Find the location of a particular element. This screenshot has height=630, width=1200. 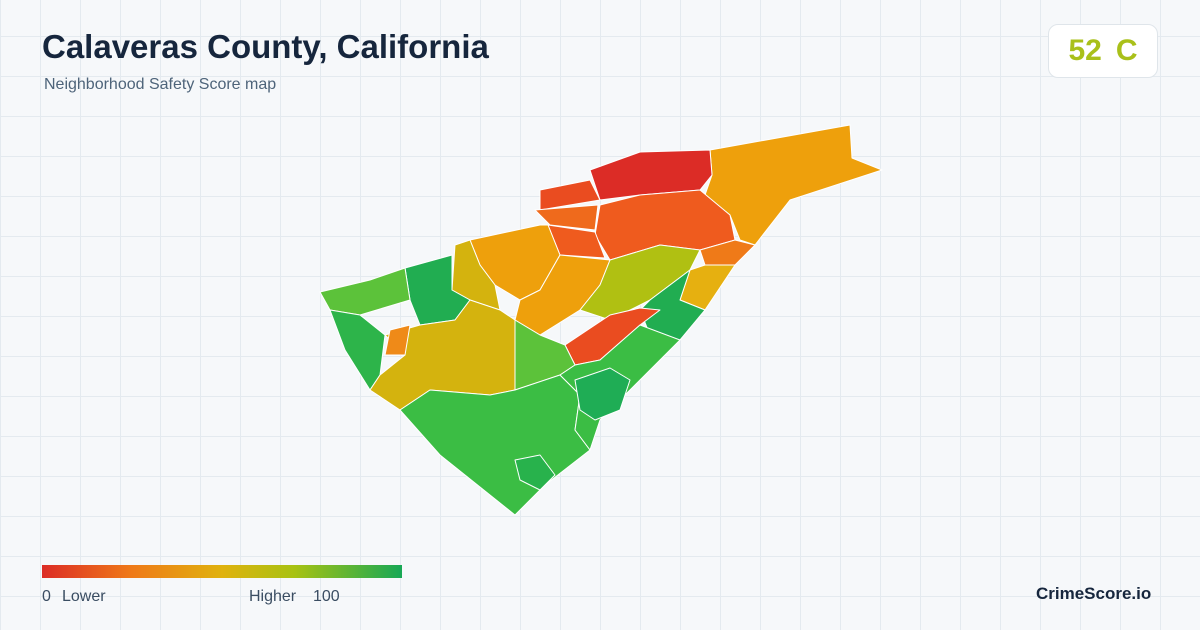

legend-max: 100 is located at coordinates (326, 596).